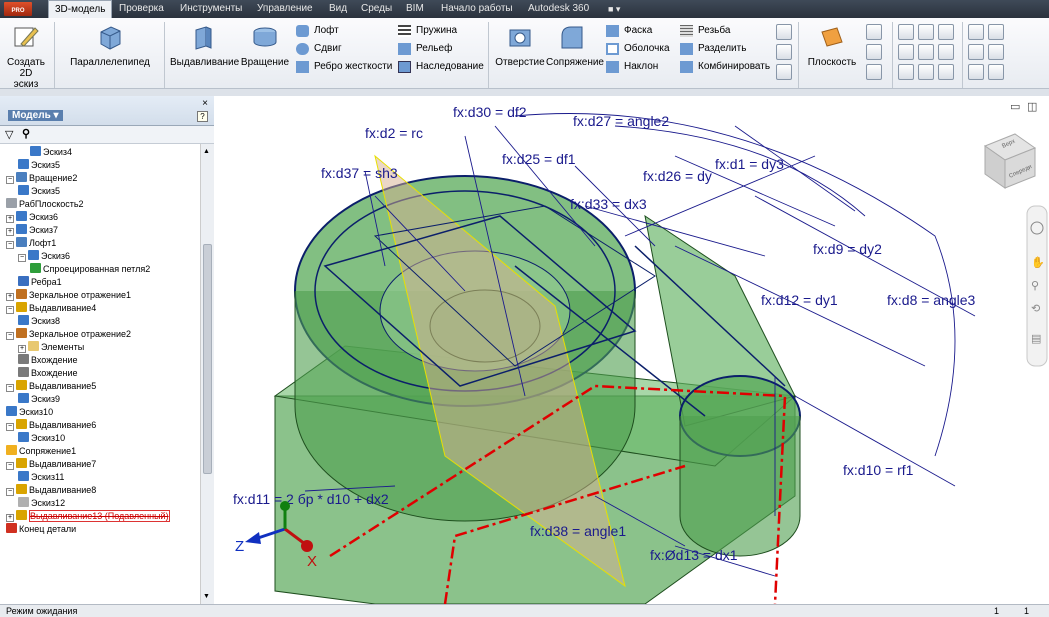 Image resolution: width=1049 pixels, height=617 pixels. Describe the element at coordinates (394, 133) in the screenshot. I see `dim-d2: fx:d2 = rc` at that location.